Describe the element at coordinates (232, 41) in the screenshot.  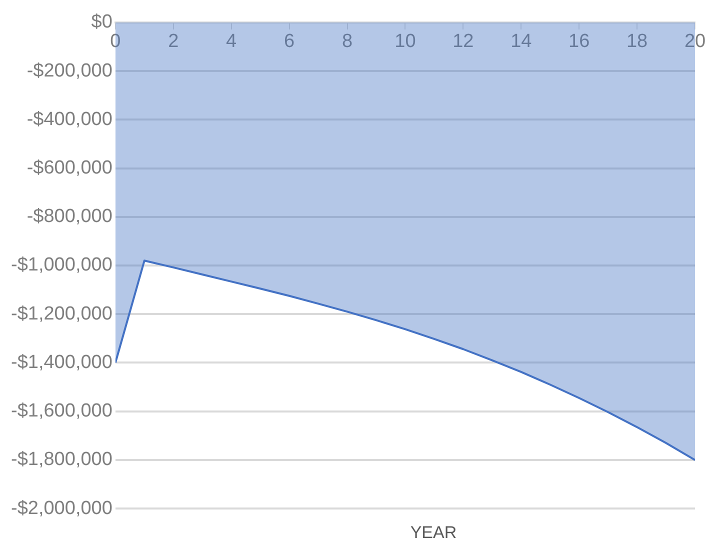
I see `x-tick-label: 4` at that location.